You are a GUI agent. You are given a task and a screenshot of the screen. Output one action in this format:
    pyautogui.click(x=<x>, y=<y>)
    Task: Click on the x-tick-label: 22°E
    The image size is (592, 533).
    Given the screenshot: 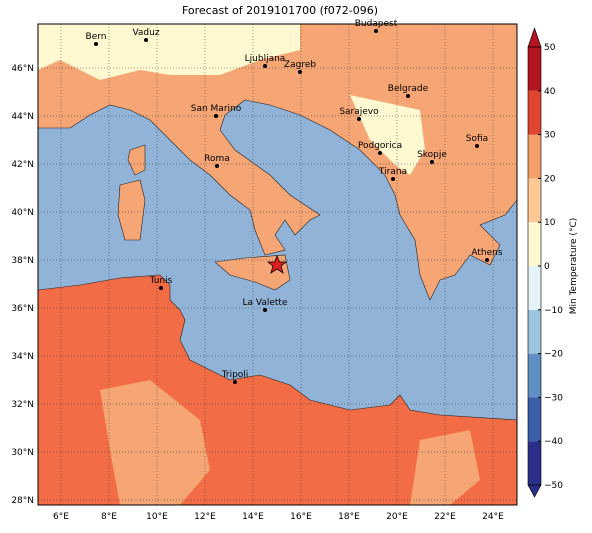 What is the action you would take?
    pyautogui.click(x=445, y=517)
    